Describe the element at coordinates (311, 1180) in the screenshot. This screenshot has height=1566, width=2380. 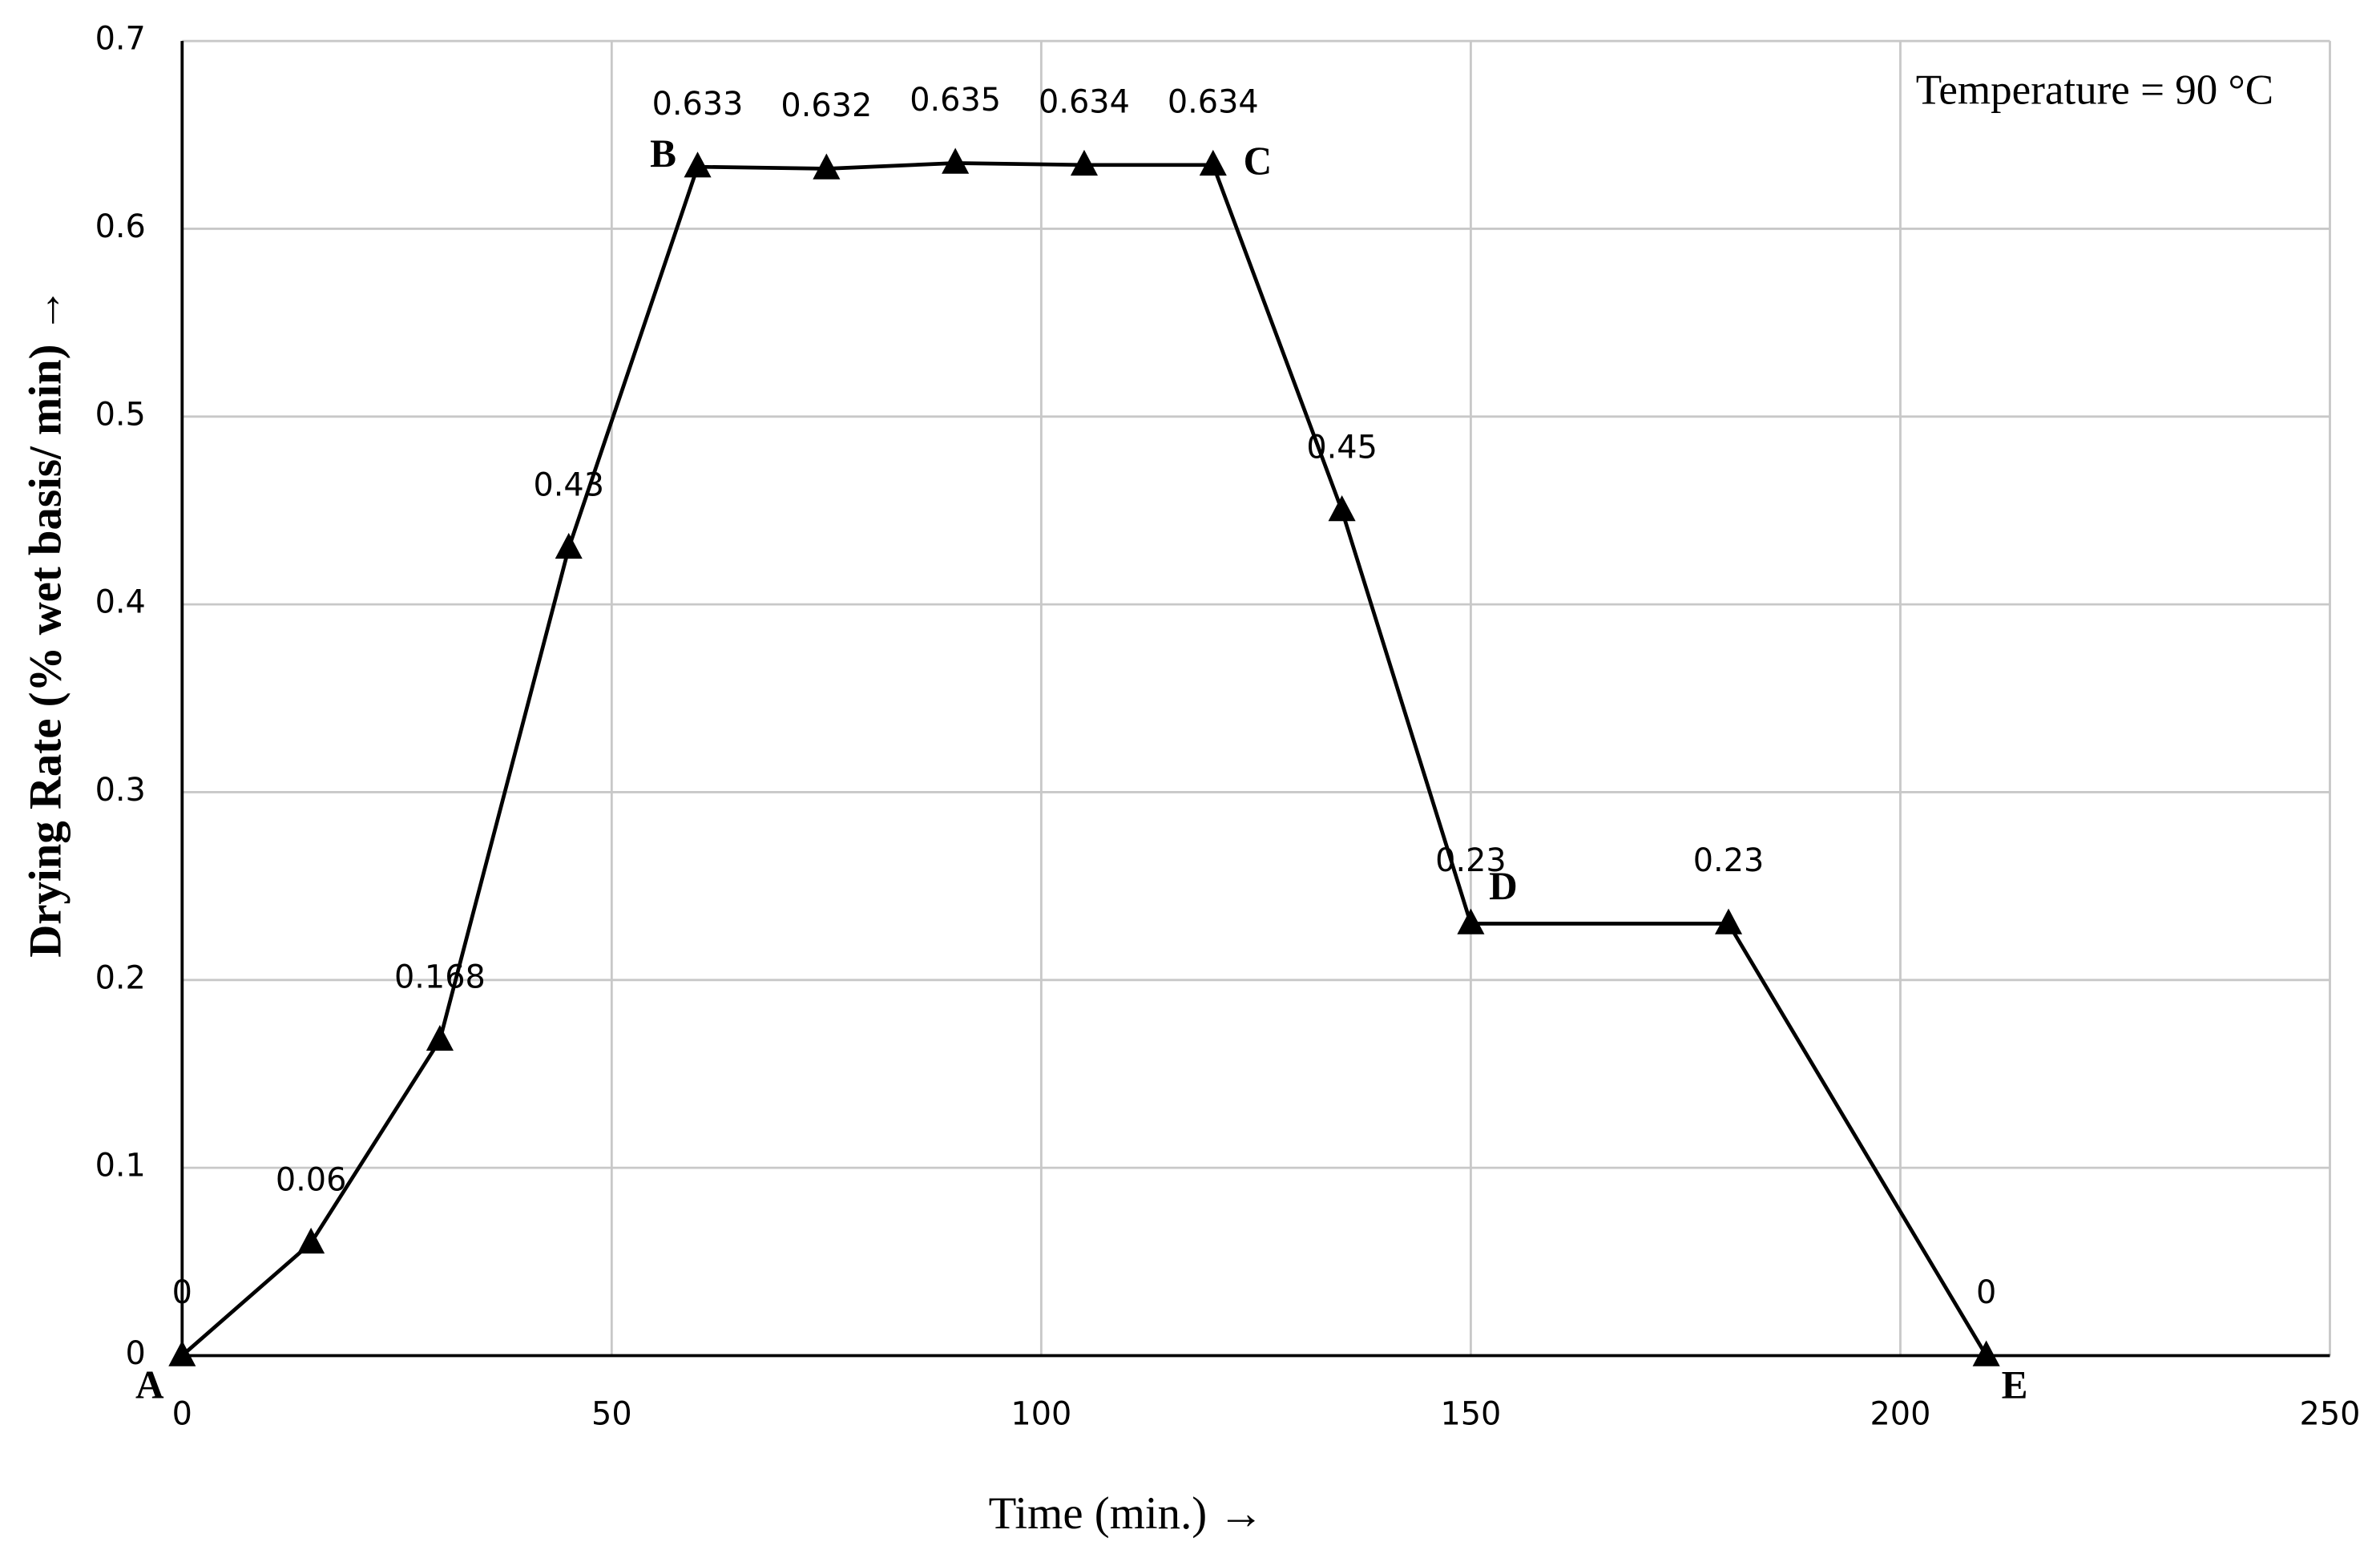
I see `data-label: 0.06` at that location.